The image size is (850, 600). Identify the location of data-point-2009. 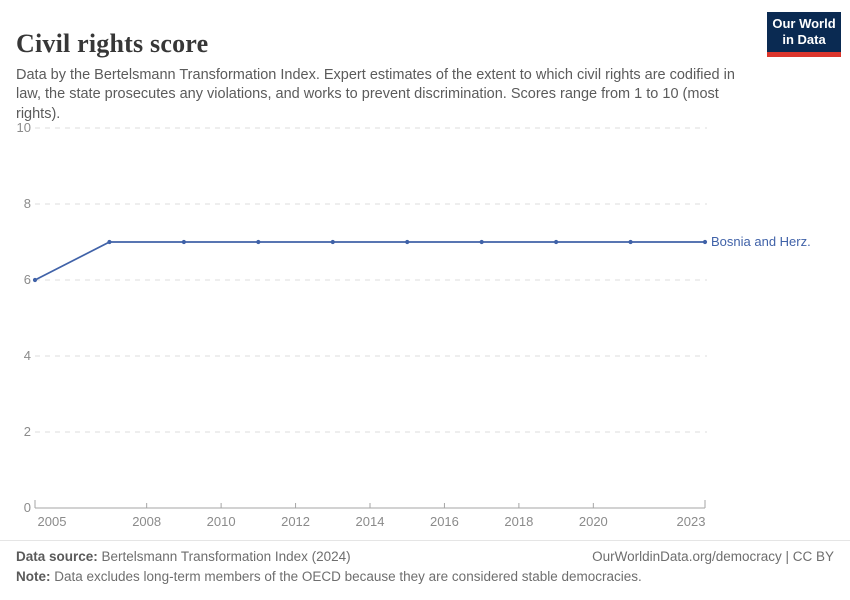
(183, 242).